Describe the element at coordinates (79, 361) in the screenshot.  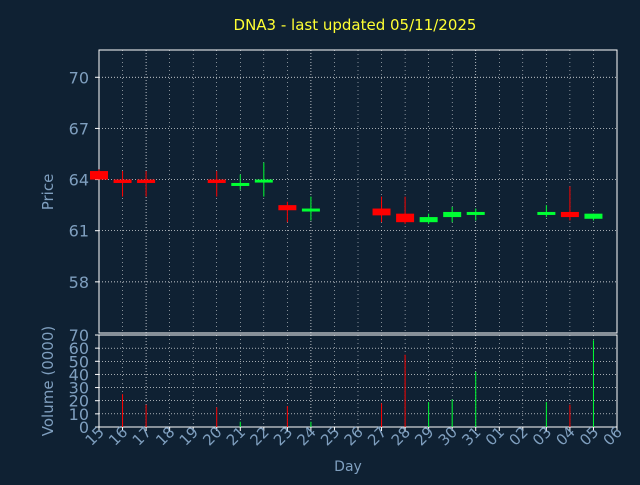
I see `volume-y-tick-label: 50` at that location.